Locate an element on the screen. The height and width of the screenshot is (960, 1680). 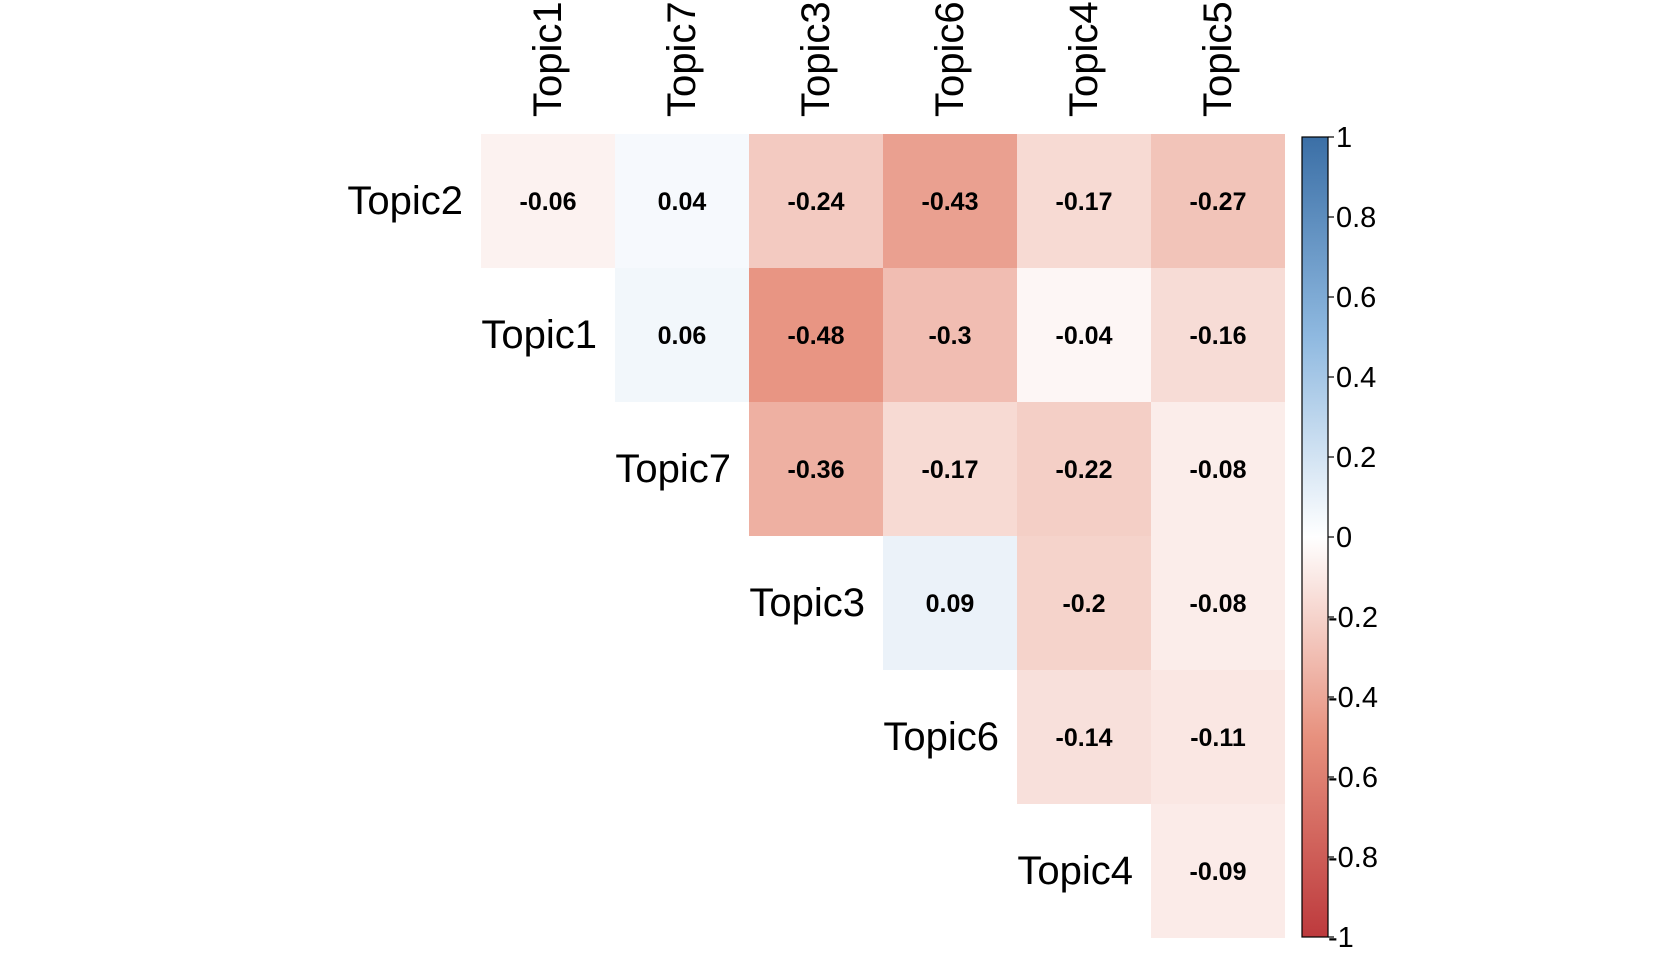
row-label: Topic4 is located at coordinates (1075, 871).